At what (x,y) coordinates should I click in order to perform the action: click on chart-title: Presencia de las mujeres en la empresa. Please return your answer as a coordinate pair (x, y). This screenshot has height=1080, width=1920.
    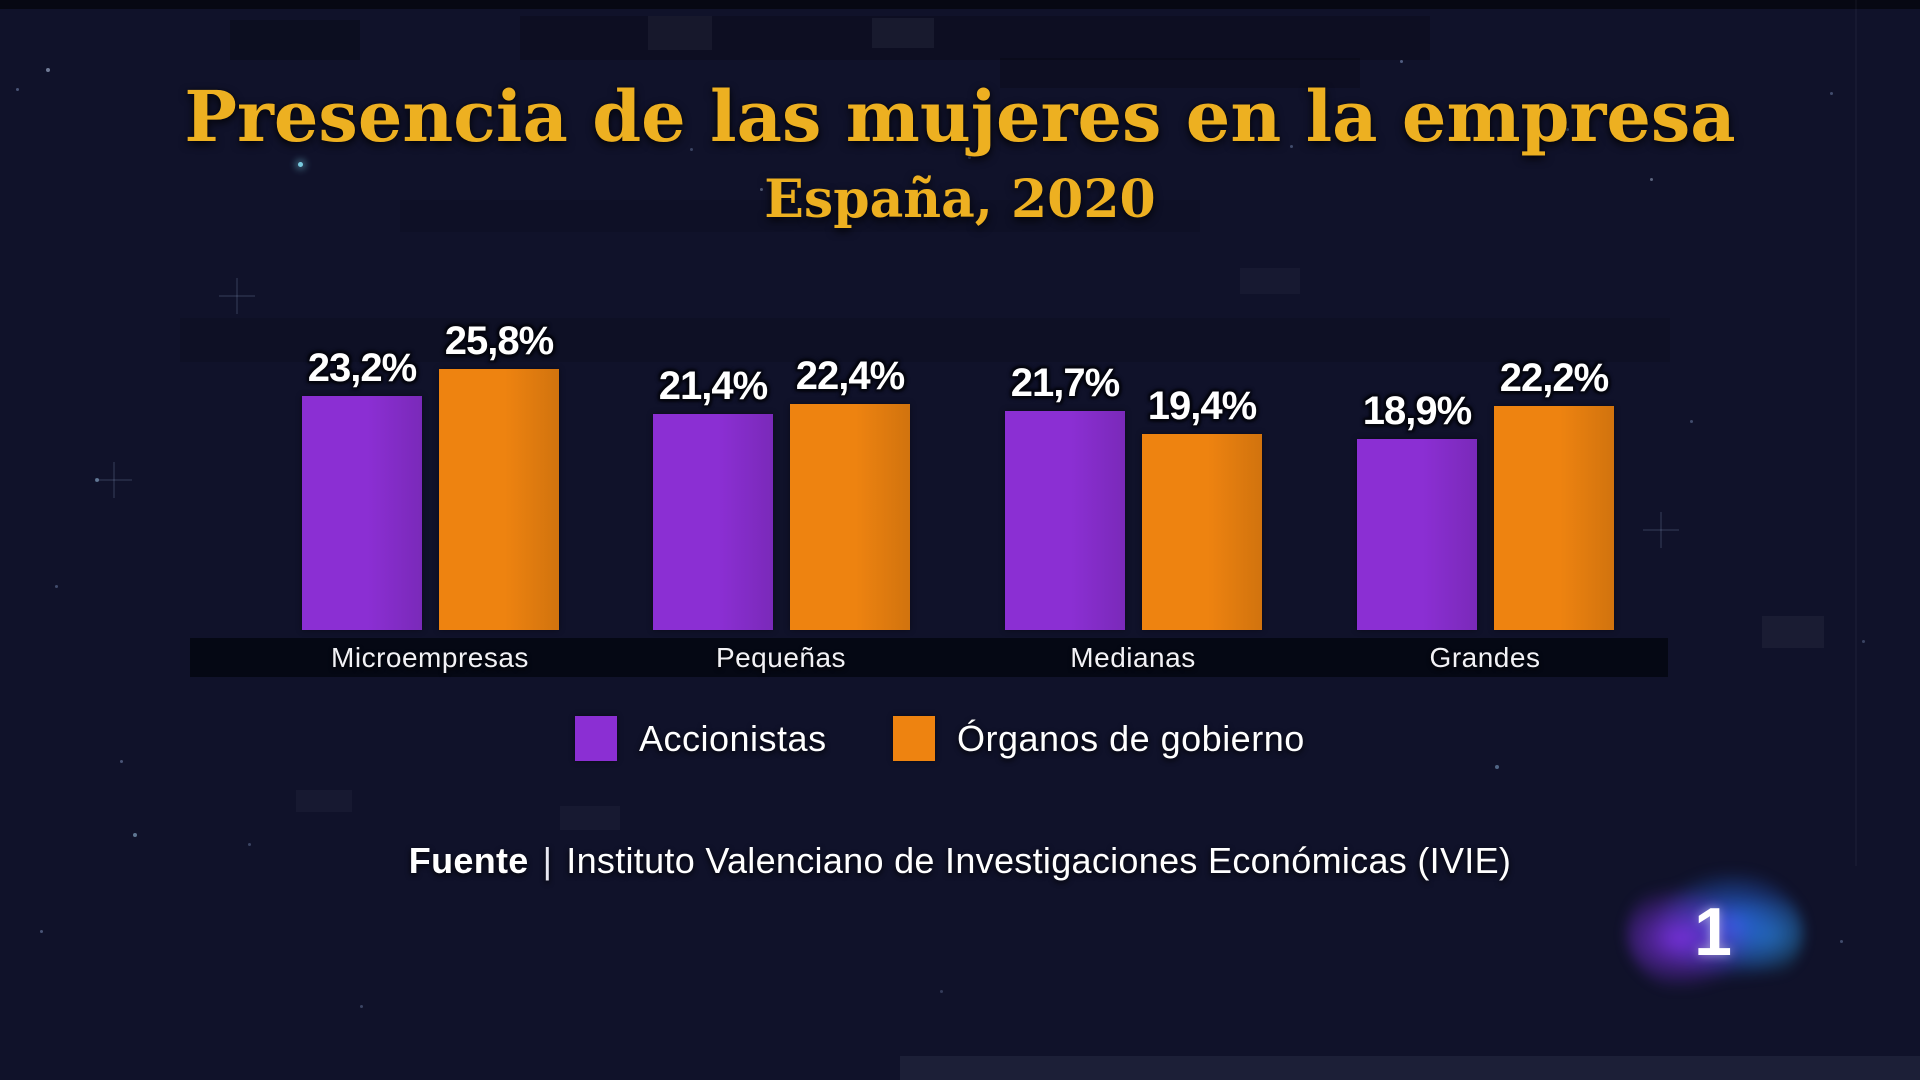
    Looking at the image, I should click on (960, 116).